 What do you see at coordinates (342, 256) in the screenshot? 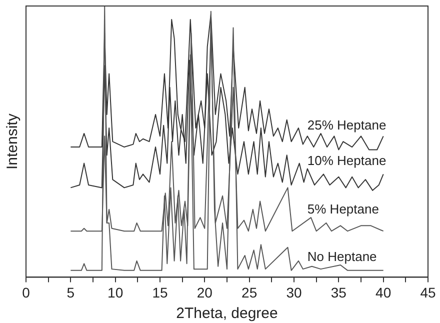
I see `series-label: No Heptane` at bounding box center [342, 256].